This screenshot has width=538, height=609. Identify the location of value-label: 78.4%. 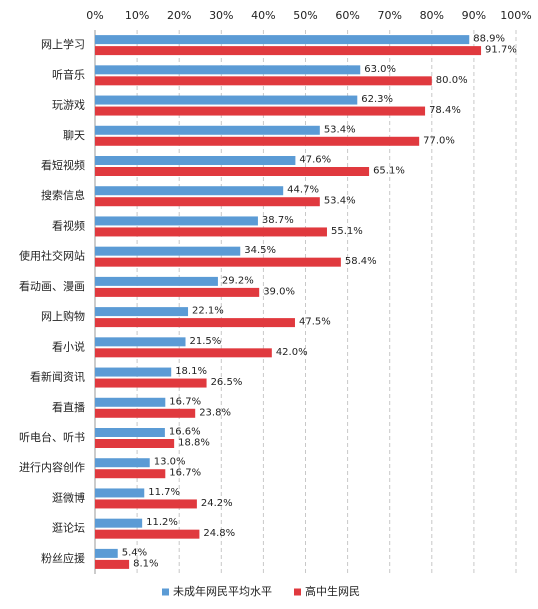
(445, 110).